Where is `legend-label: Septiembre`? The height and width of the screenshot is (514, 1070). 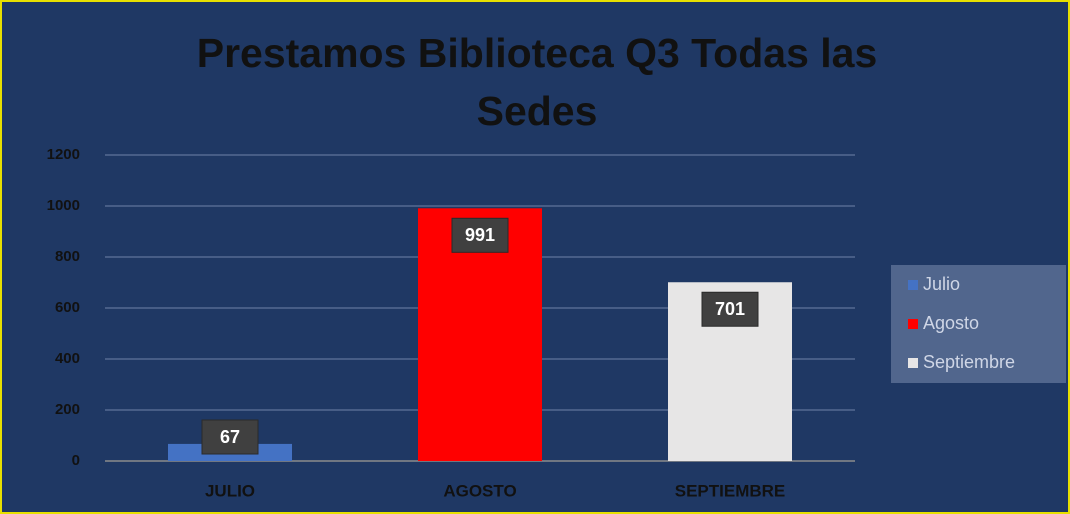
legend-label: Septiembre is located at coordinates (969, 362).